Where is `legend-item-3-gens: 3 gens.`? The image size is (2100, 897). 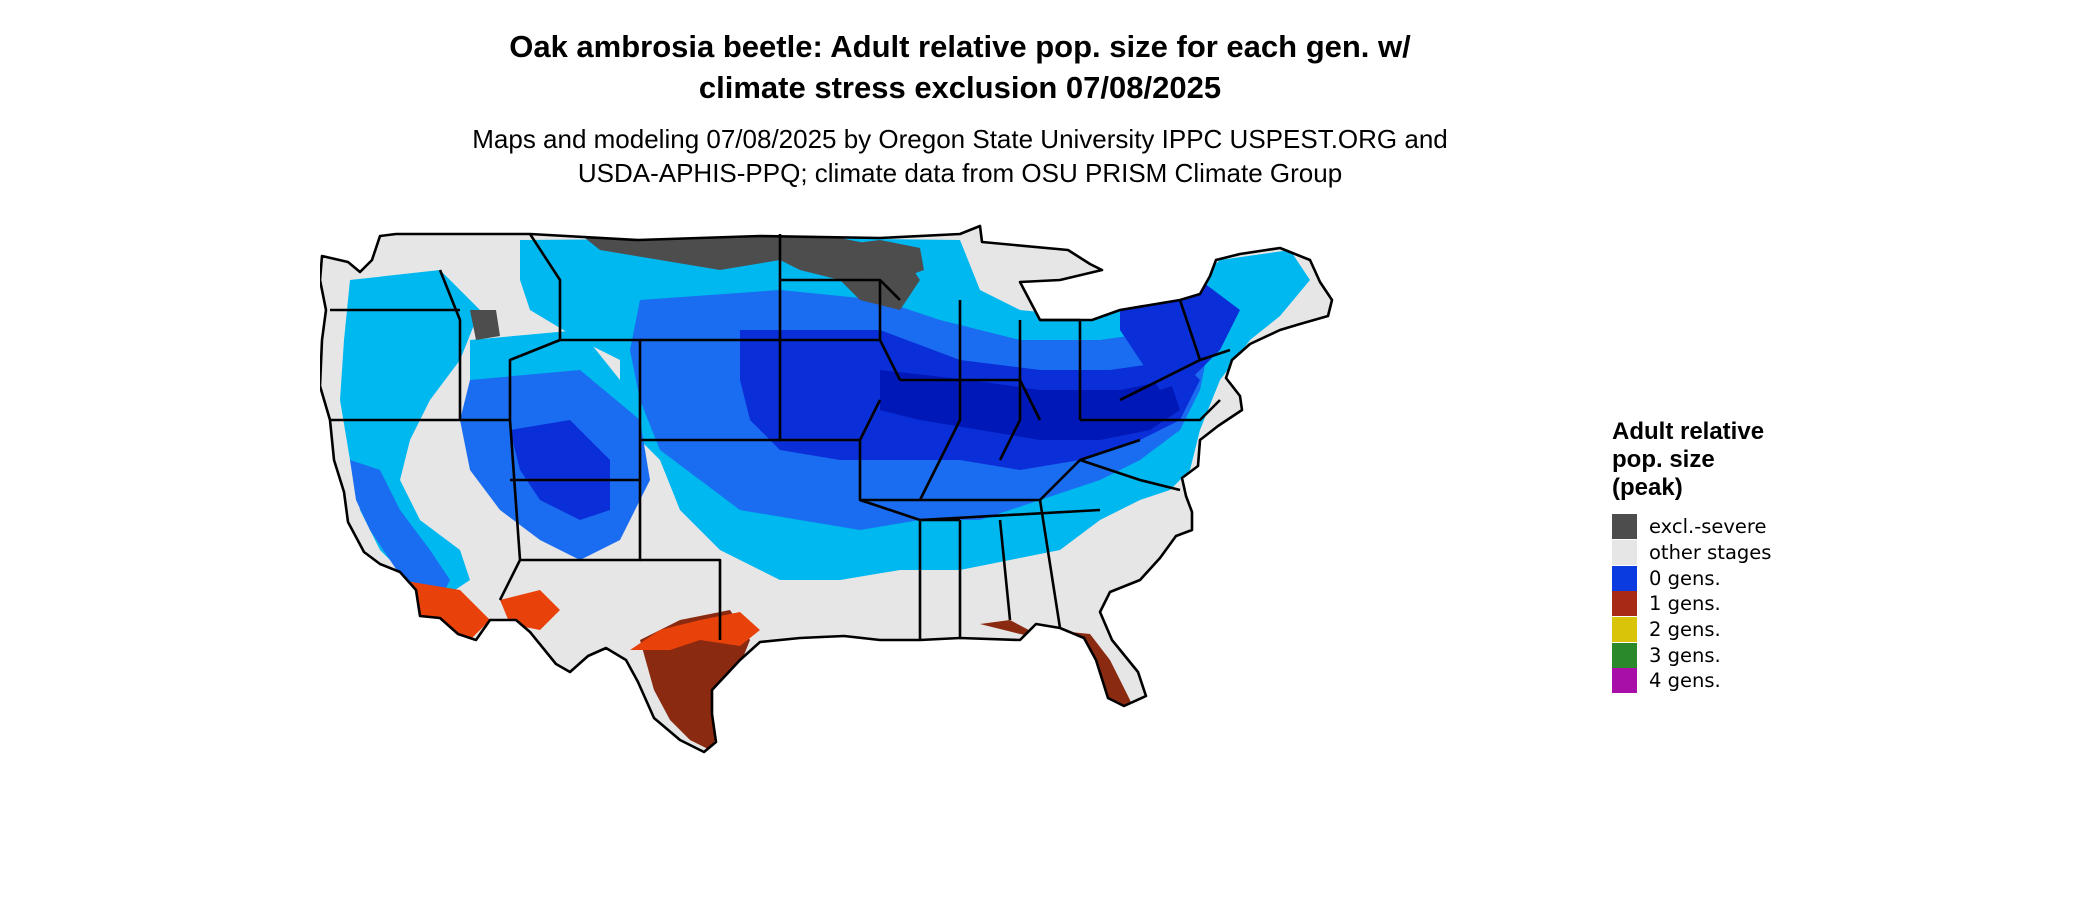
legend-item-3-gens: 3 gens. is located at coordinates (1732, 655).